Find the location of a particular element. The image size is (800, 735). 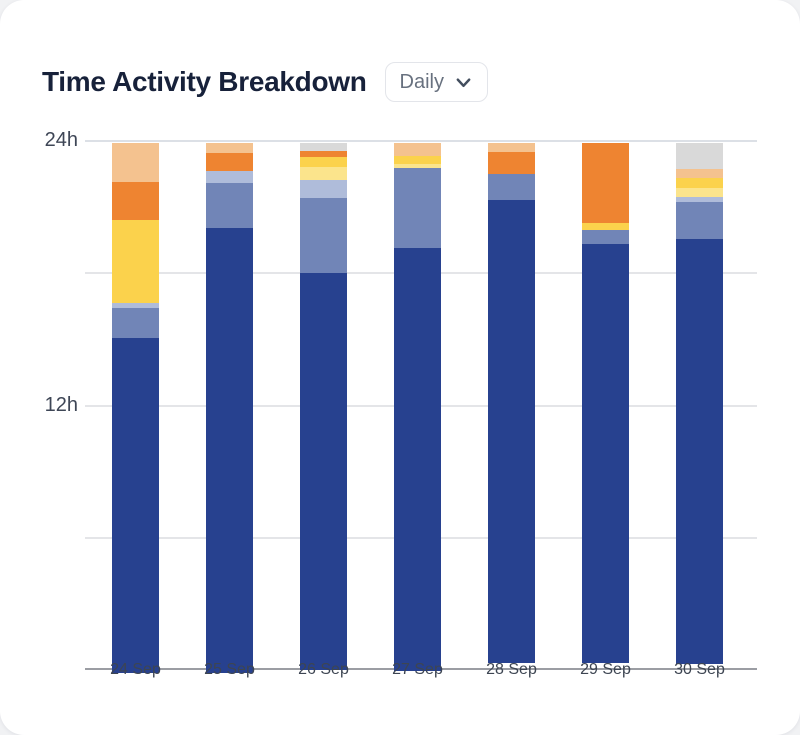

bar-27-sep is located at coordinates (417, 407).